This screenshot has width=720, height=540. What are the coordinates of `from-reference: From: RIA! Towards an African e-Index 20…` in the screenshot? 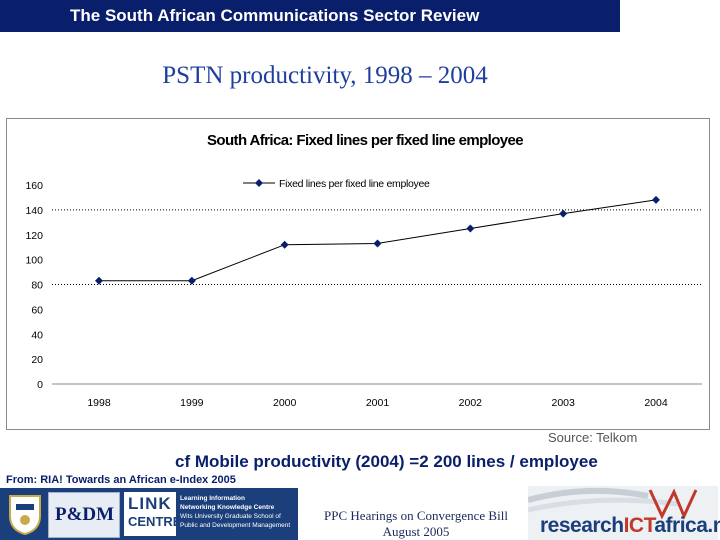 It's located at (121, 480).